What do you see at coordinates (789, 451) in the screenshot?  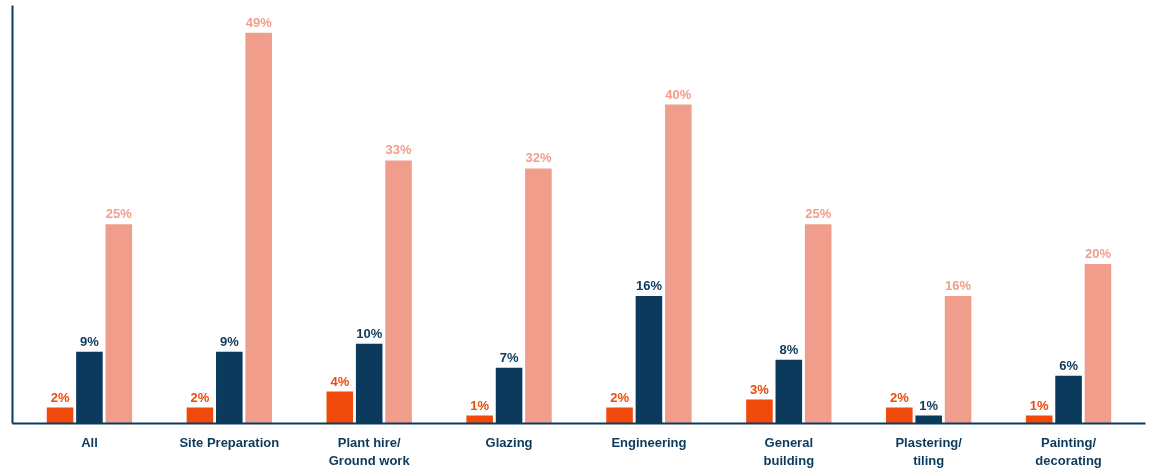 I see `x-tick-label: General building` at bounding box center [789, 451].